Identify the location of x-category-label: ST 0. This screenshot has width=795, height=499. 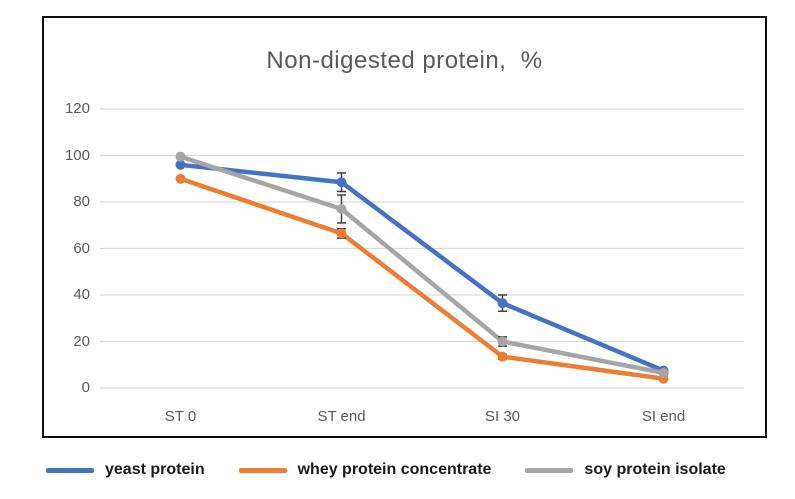
(180, 416).